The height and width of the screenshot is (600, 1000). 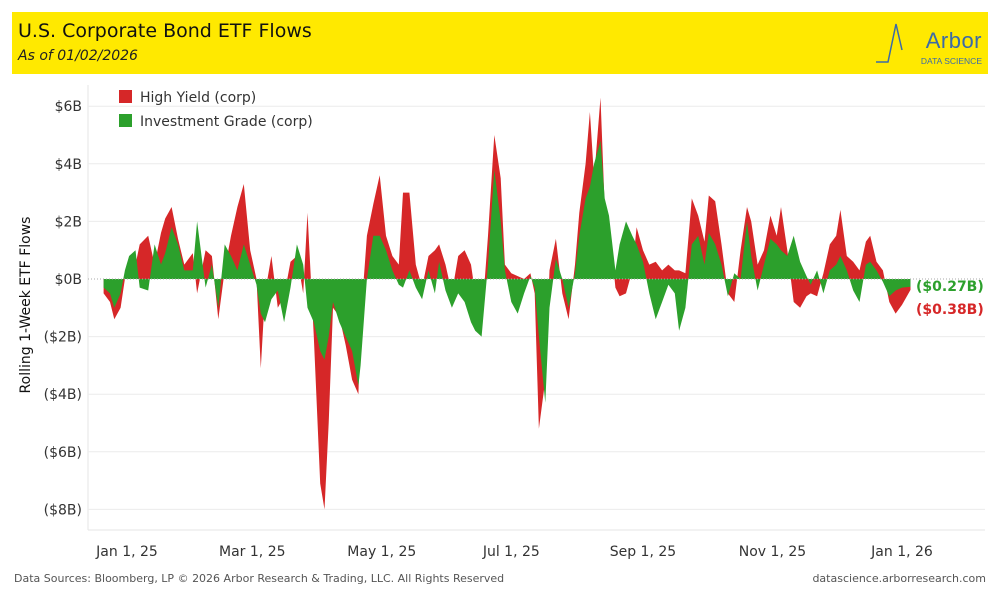 What do you see at coordinates (26, 305) in the screenshot?
I see `y-axis-label: Rolling 1-Week ETF Flows` at bounding box center [26, 305].